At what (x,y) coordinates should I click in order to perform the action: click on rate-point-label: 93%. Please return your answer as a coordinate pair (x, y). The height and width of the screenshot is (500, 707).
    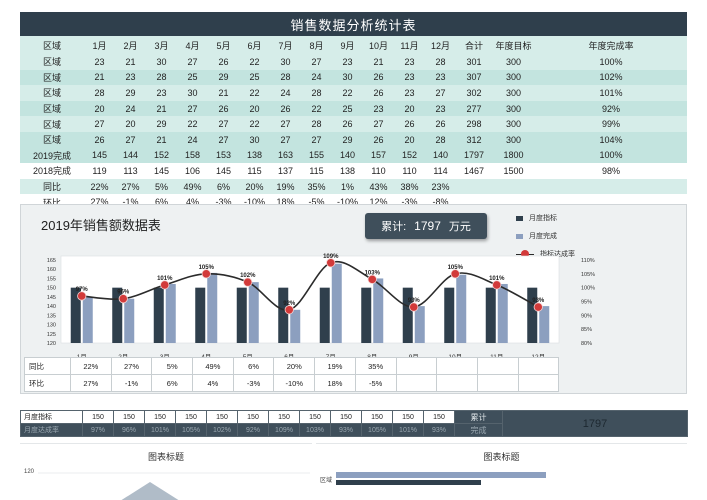
    Looking at the image, I should click on (414, 301).